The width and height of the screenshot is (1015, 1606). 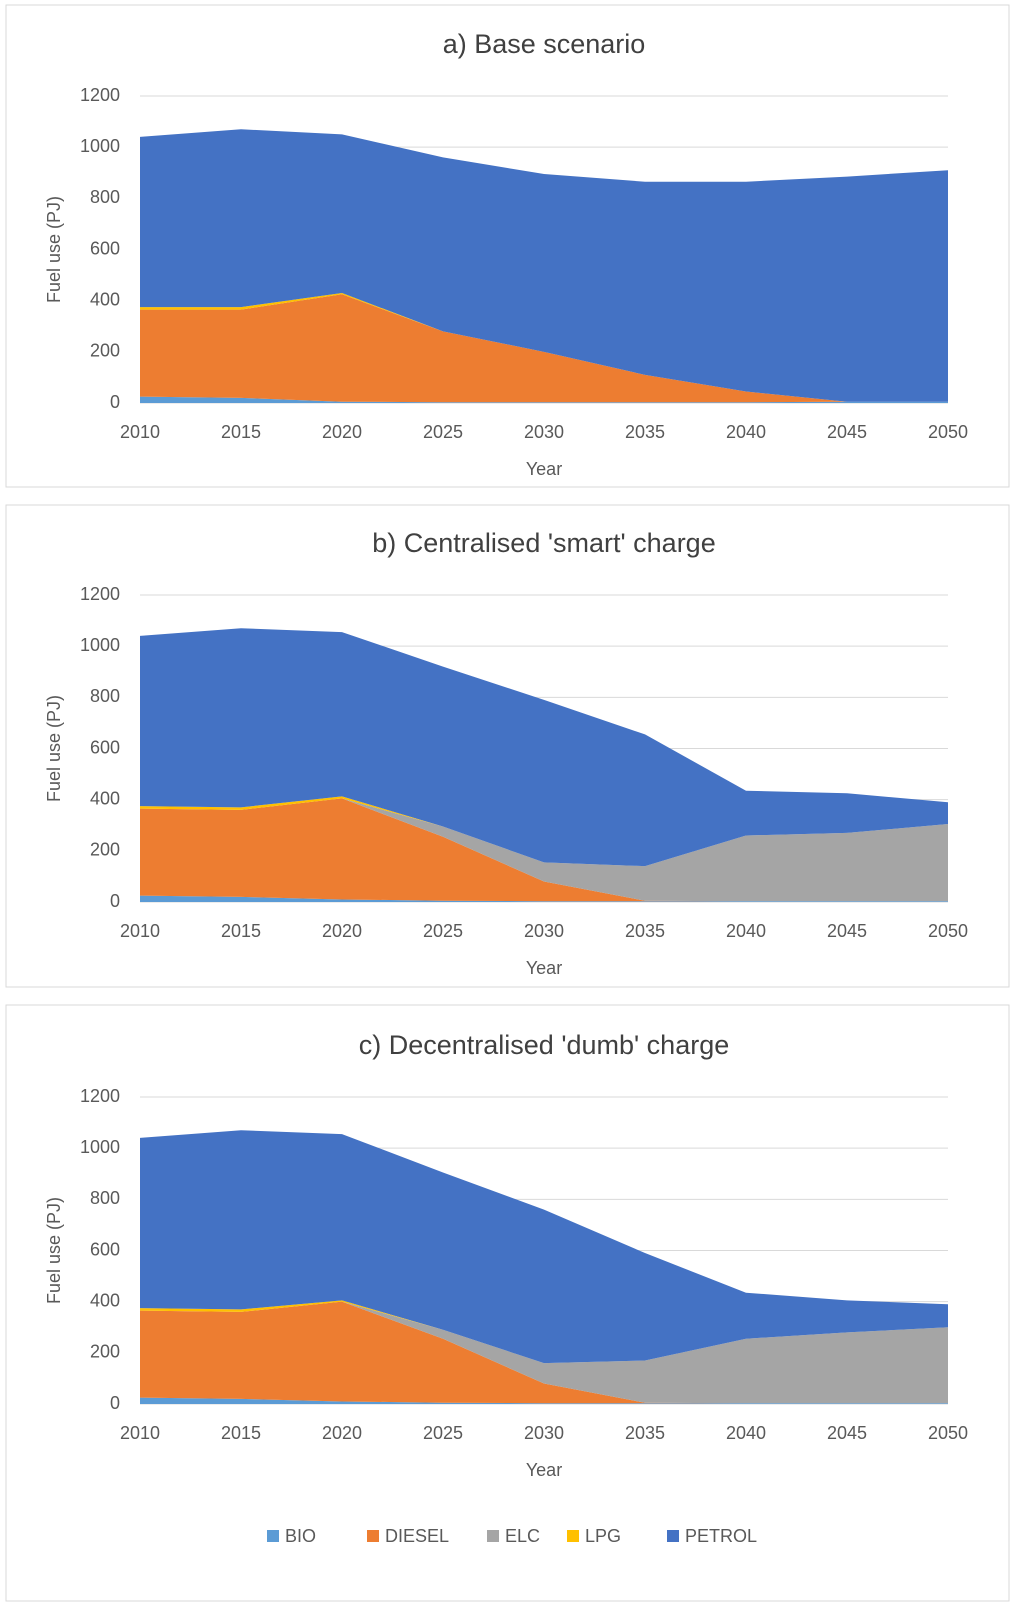 What do you see at coordinates (603, 1536) in the screenshot?
I see `legend-label: LPG` at bounding box center [603, 1536].